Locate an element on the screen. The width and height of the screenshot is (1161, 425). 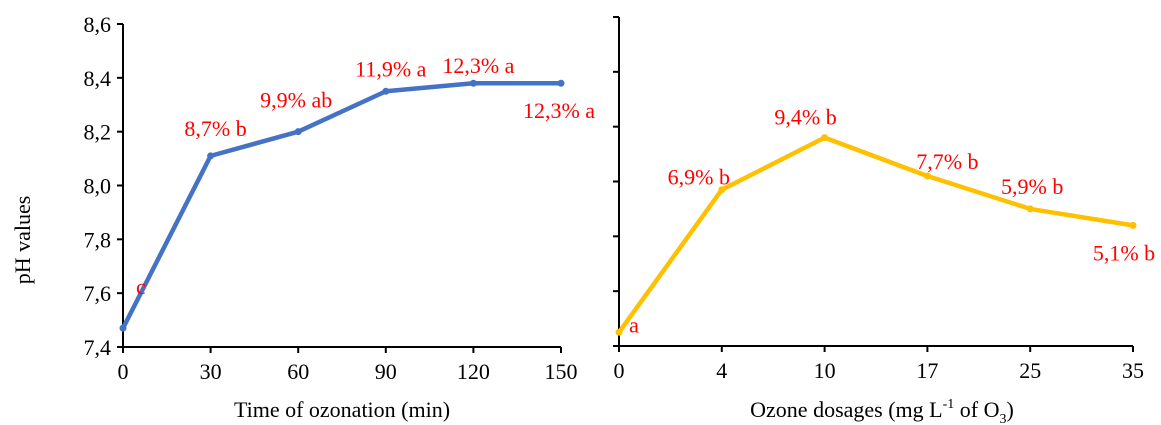
x-tick-label: 30 is located at coordinates (211, 371).